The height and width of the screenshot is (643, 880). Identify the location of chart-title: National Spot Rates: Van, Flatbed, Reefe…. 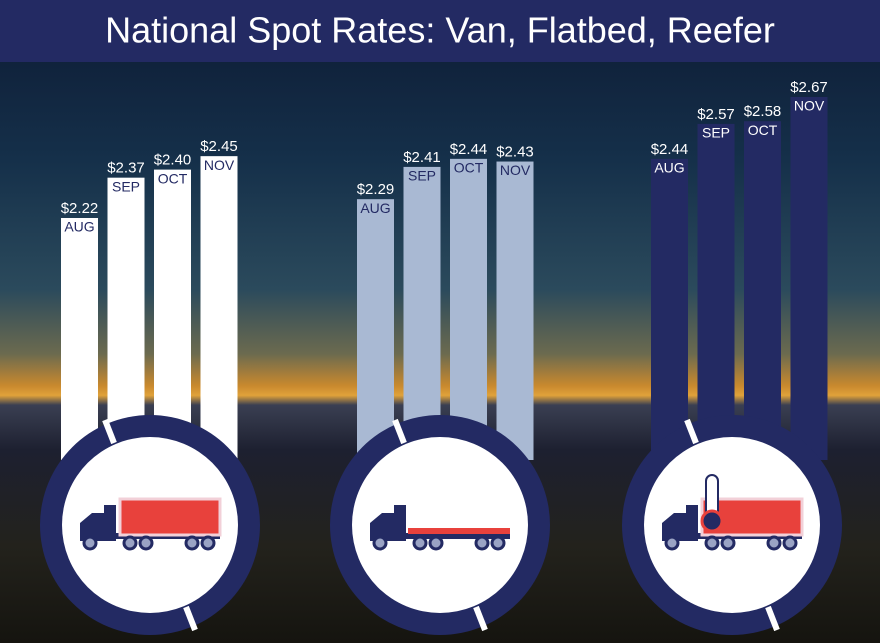
(440, 30).